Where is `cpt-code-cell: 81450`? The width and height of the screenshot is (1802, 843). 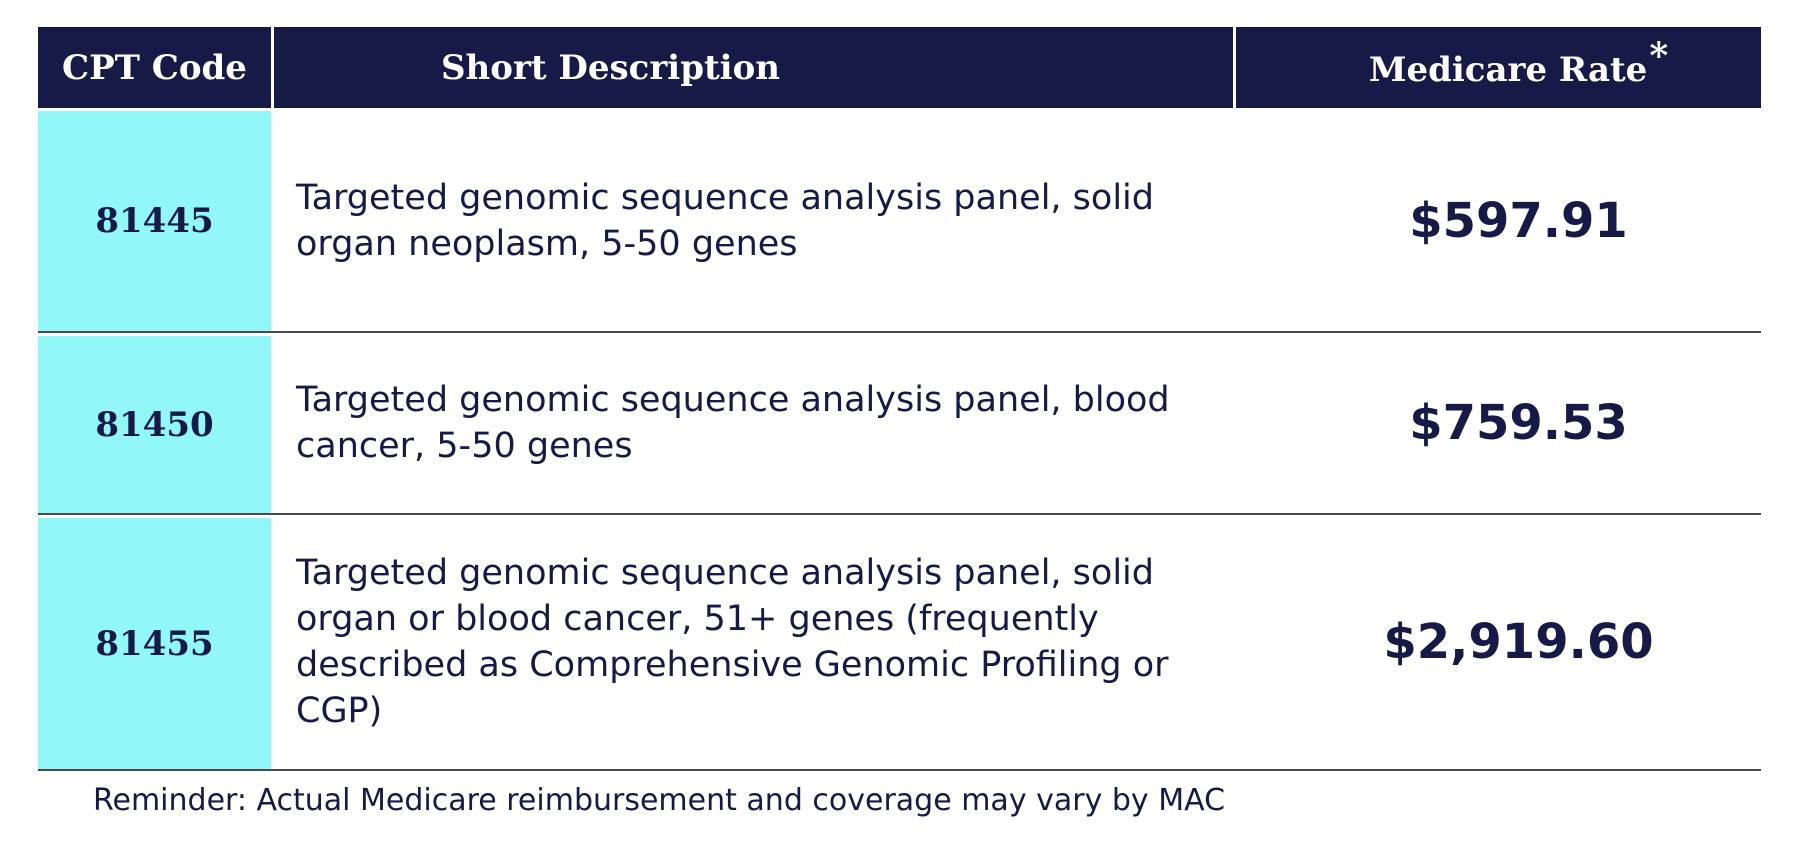
cpt-code-cell: 81450 is located at coordinates (156, 423).